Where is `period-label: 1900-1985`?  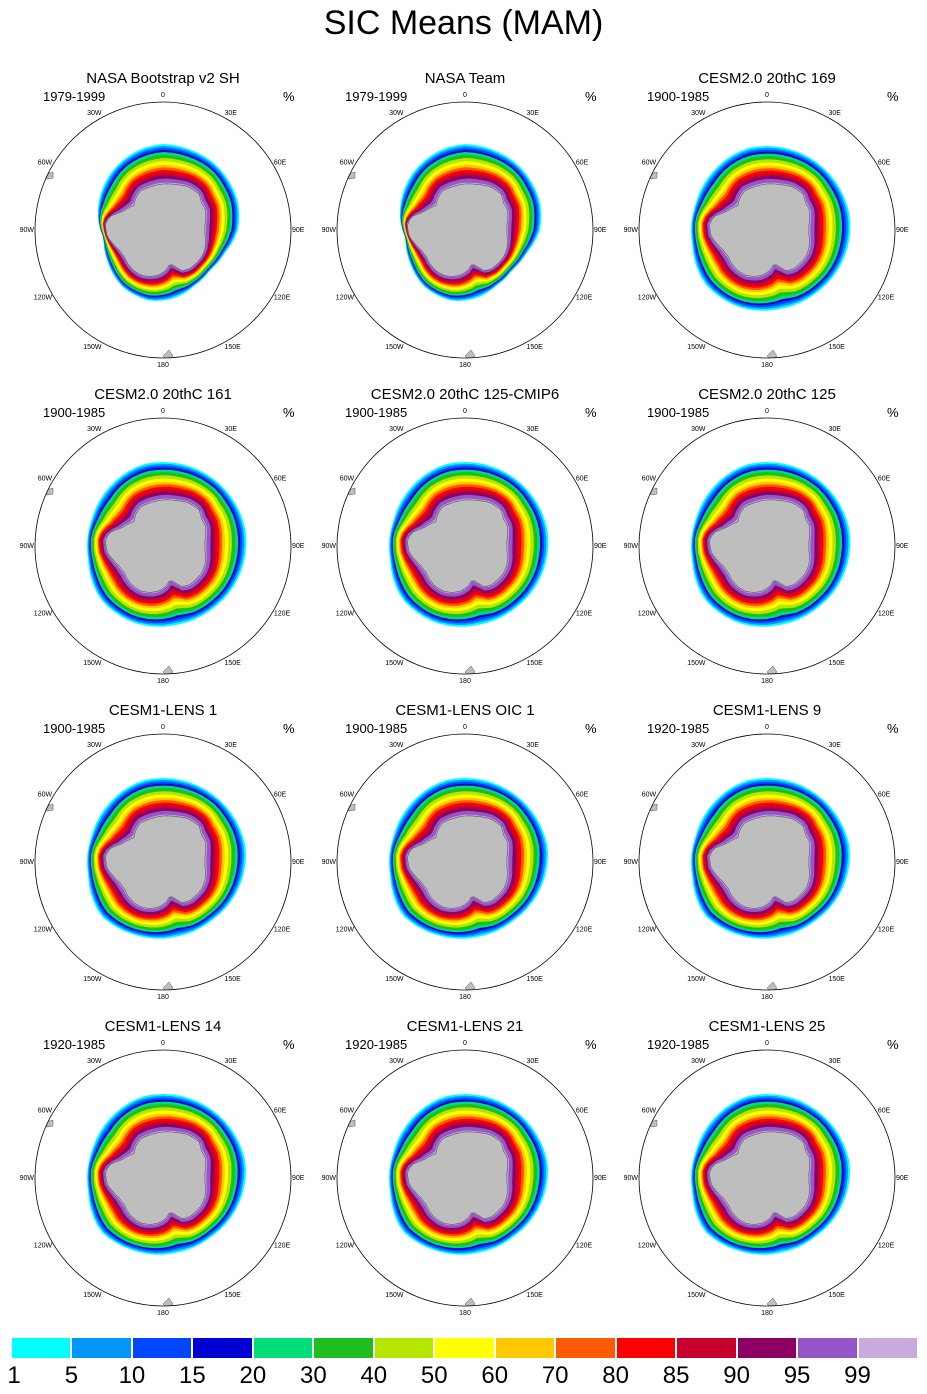
period-label: 1900-1985 is located at coordinates (376, 412).